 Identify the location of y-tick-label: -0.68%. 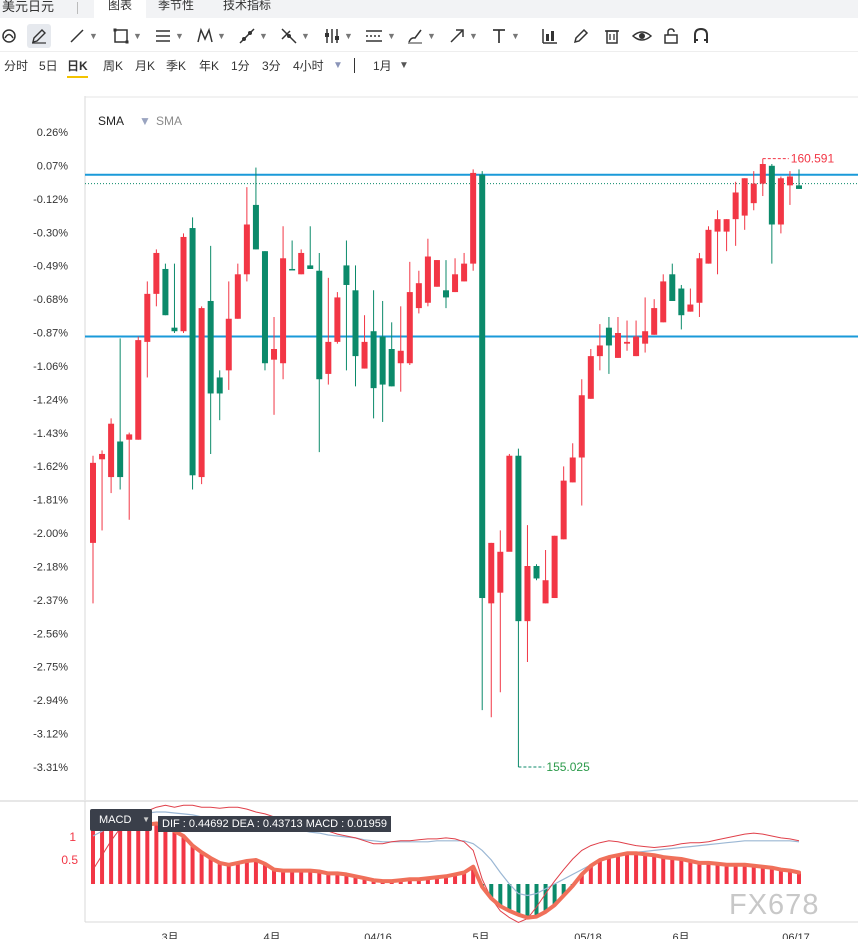
(50, 300).